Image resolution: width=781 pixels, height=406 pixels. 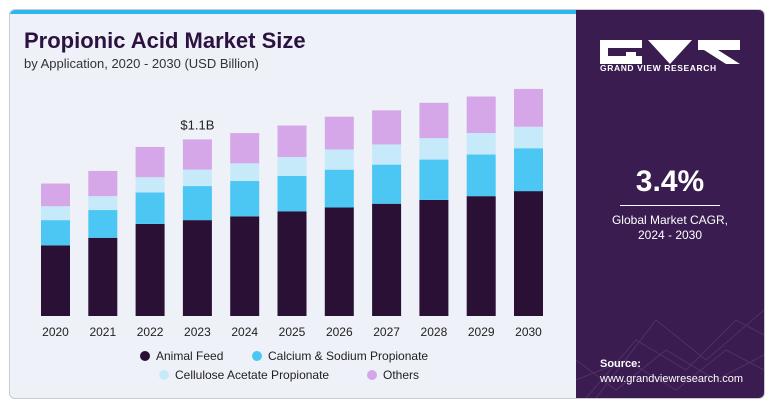 What do you see at coordinates (670, 235) in the screenshot?
I see `cagr-label-line2: 2024 - 2030` at bounding box center [670, 235].